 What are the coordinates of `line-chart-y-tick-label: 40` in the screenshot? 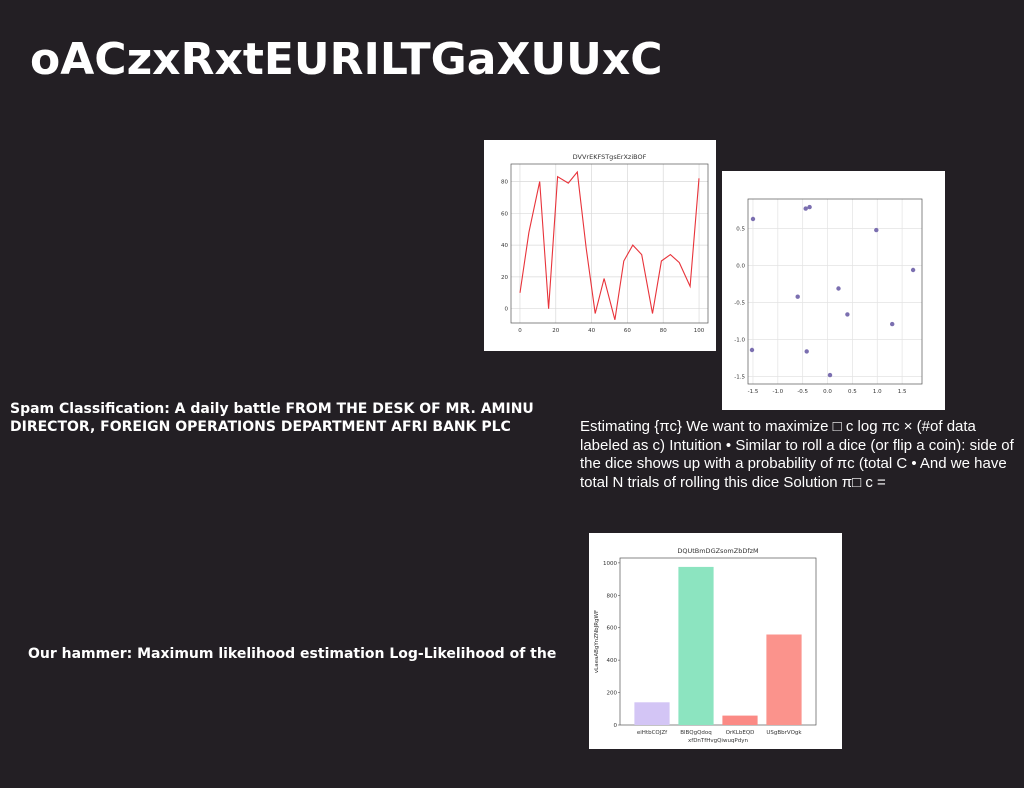 It's located at (504, 246).